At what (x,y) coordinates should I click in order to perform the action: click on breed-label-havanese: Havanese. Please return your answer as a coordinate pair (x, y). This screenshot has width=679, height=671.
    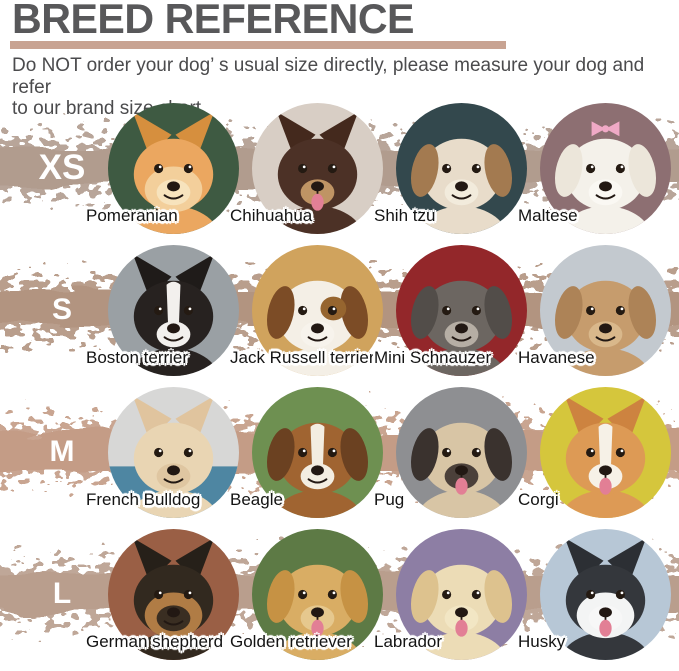
    Looking at the image, I should click on (556, 357).